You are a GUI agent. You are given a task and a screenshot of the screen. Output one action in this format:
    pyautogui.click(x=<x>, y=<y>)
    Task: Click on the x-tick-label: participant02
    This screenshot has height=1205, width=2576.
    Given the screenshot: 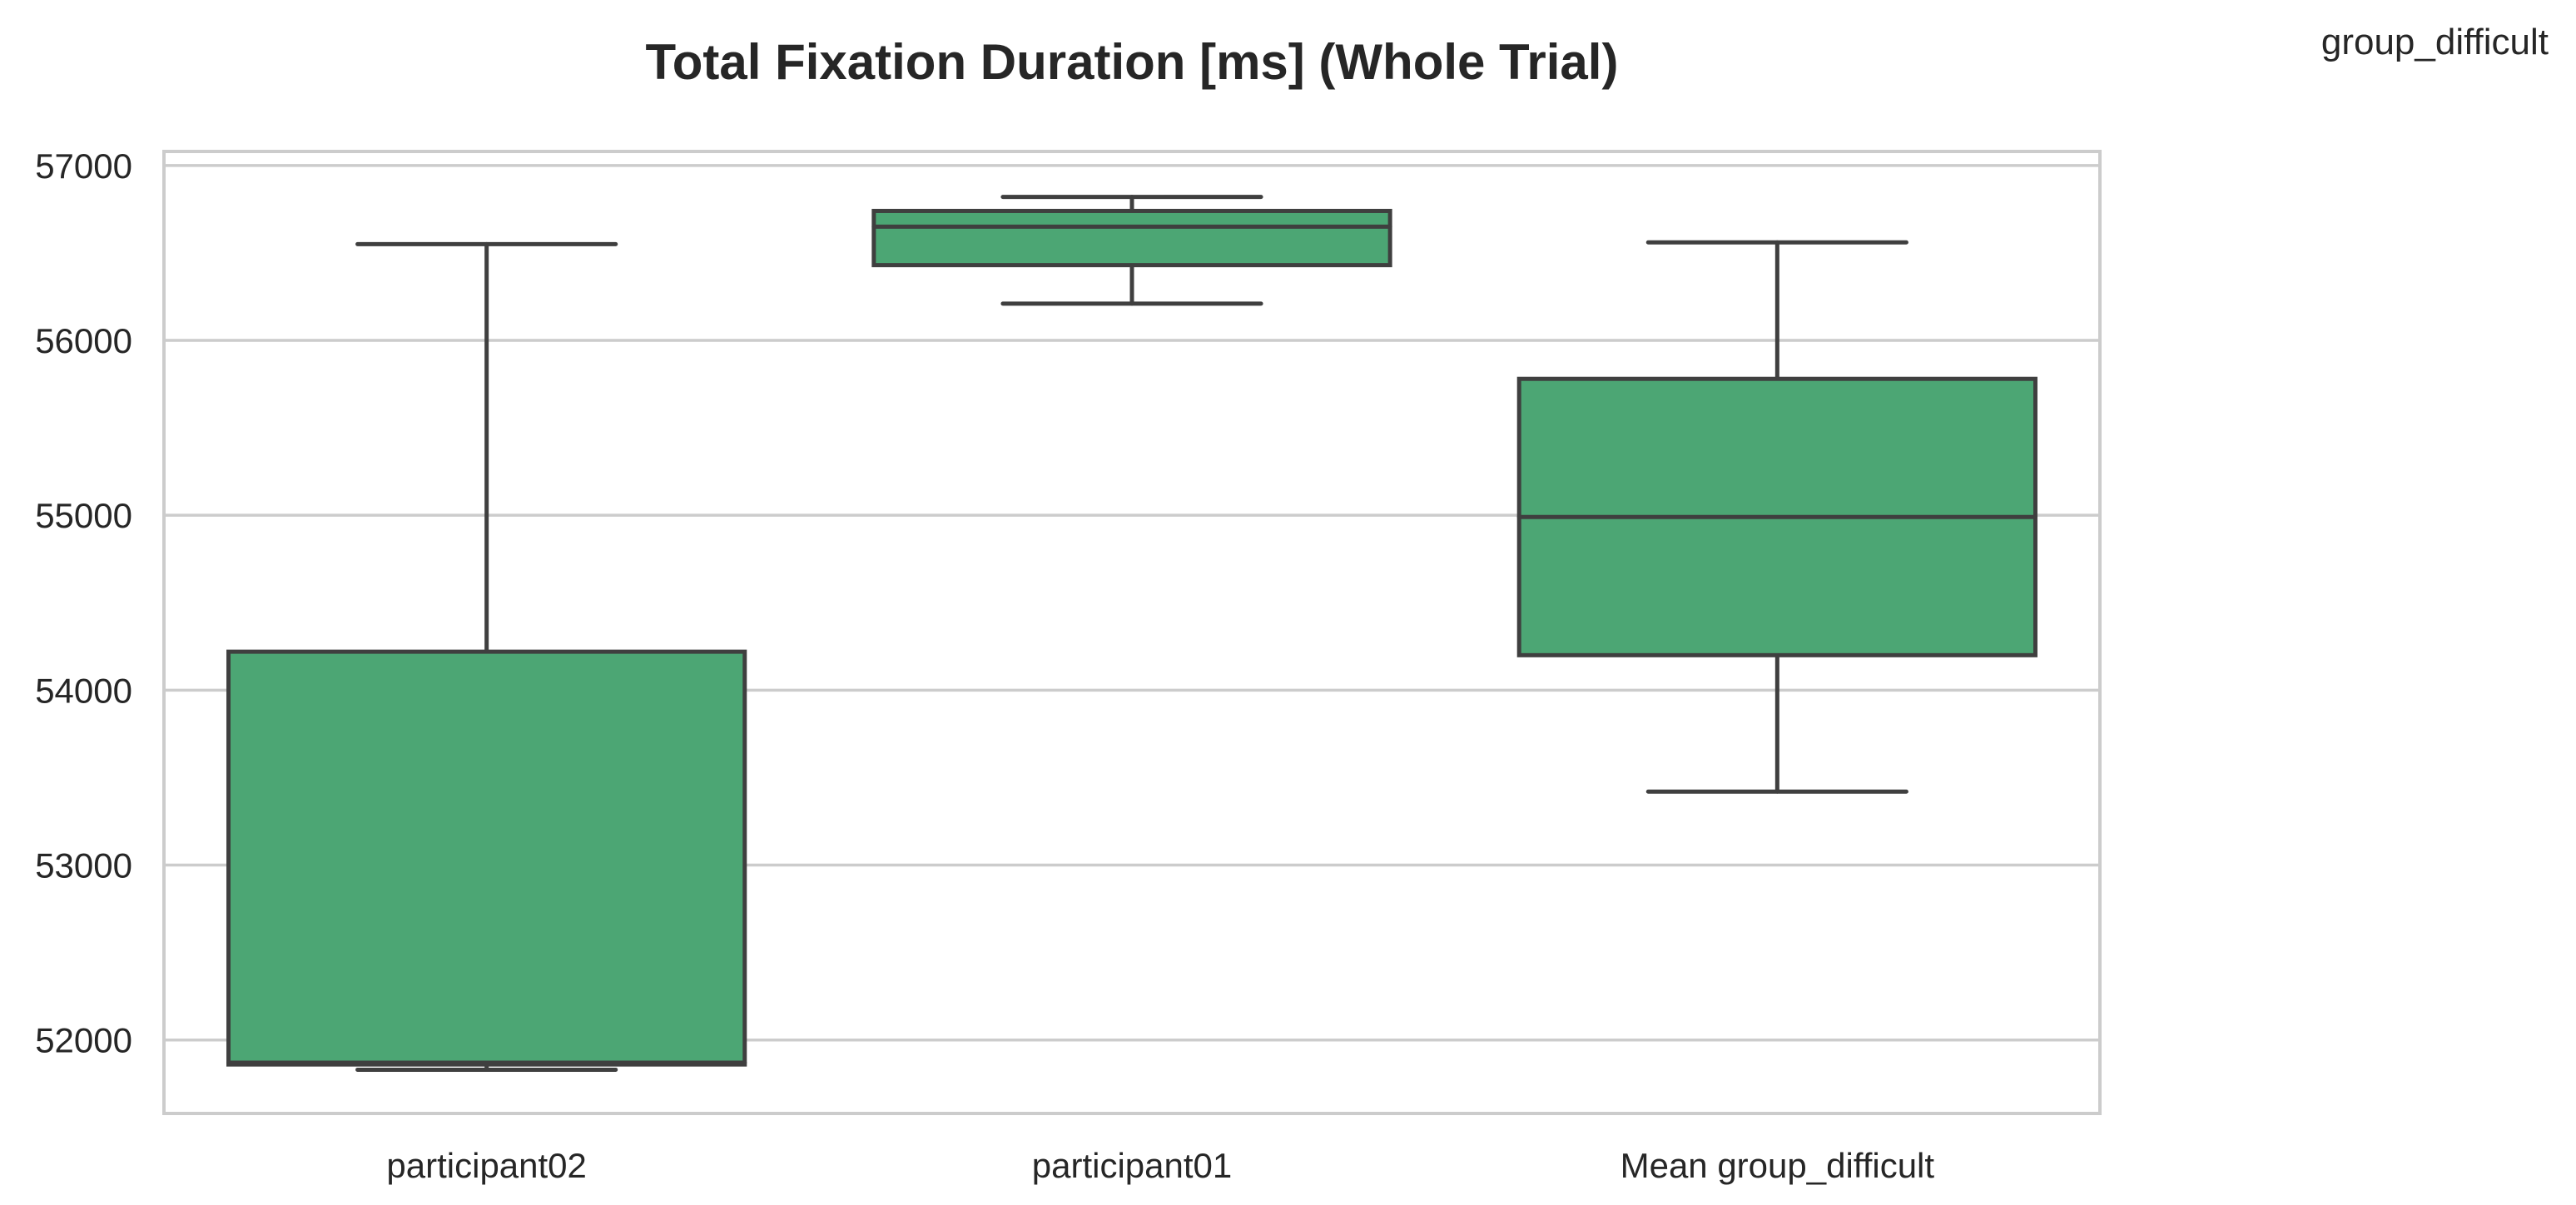 What is the action you would take?
    pyautogui.click(x=486, y=1165)
    